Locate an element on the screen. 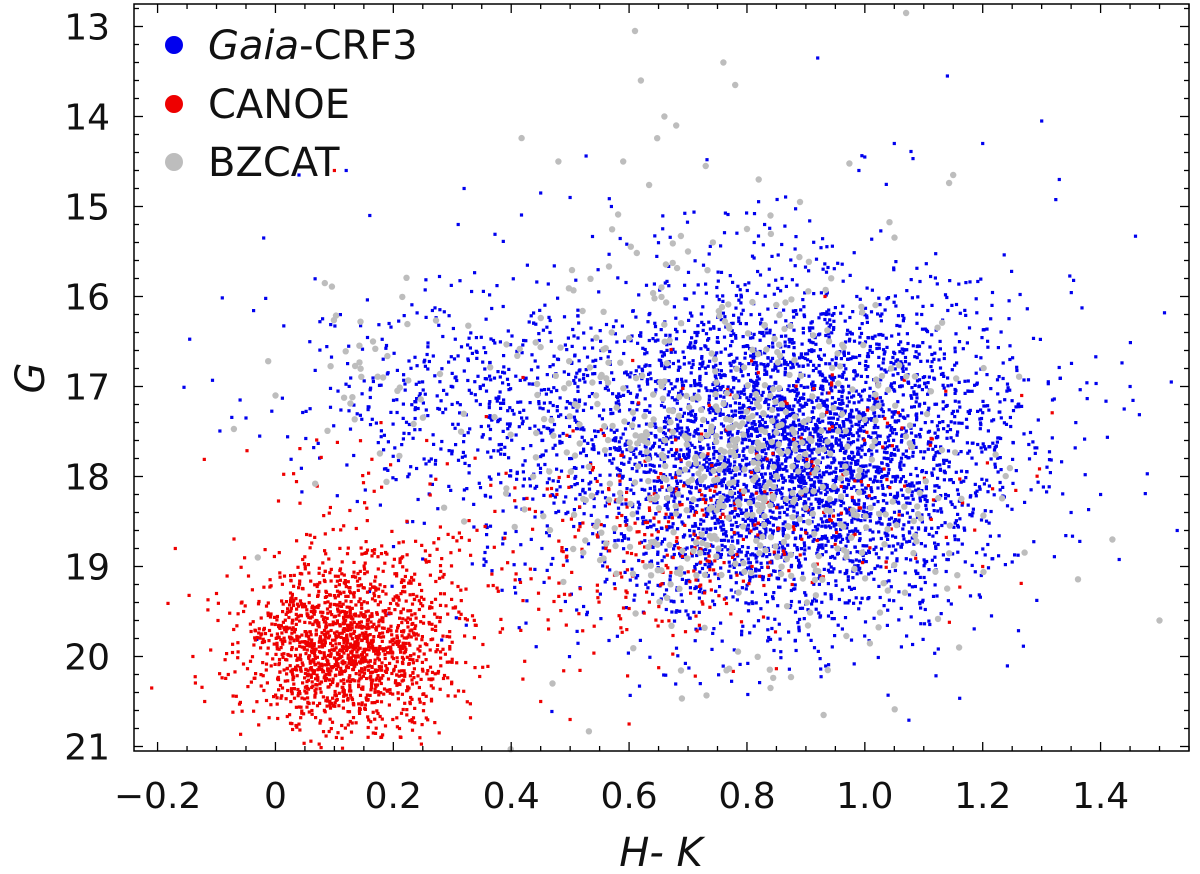 Image resolution: width=1200 pixels, height=874 pixels. point-gaia-crf3-1919 is located at coordinates (650, 488).